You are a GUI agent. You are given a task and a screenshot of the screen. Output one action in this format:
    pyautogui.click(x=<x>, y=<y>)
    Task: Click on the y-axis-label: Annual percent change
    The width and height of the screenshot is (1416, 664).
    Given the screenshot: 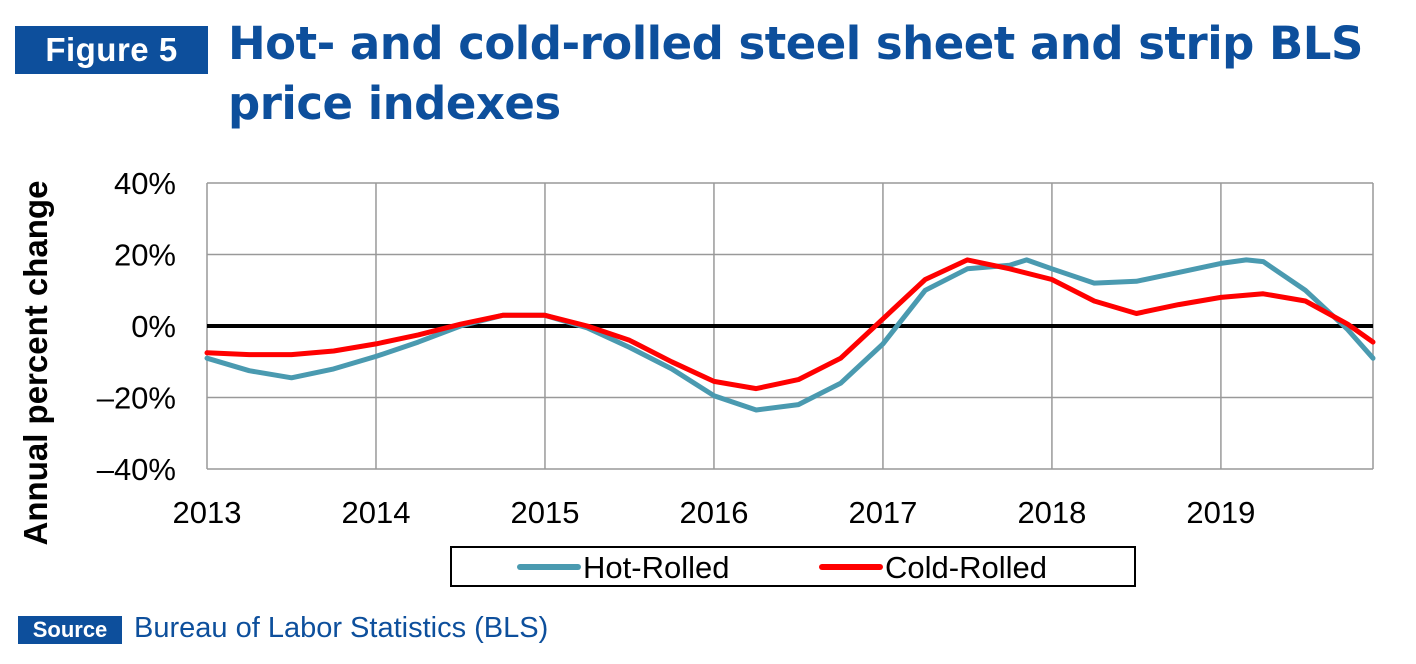 What is the action you would take?
    pyautogui.click(x=35, y=363)
    